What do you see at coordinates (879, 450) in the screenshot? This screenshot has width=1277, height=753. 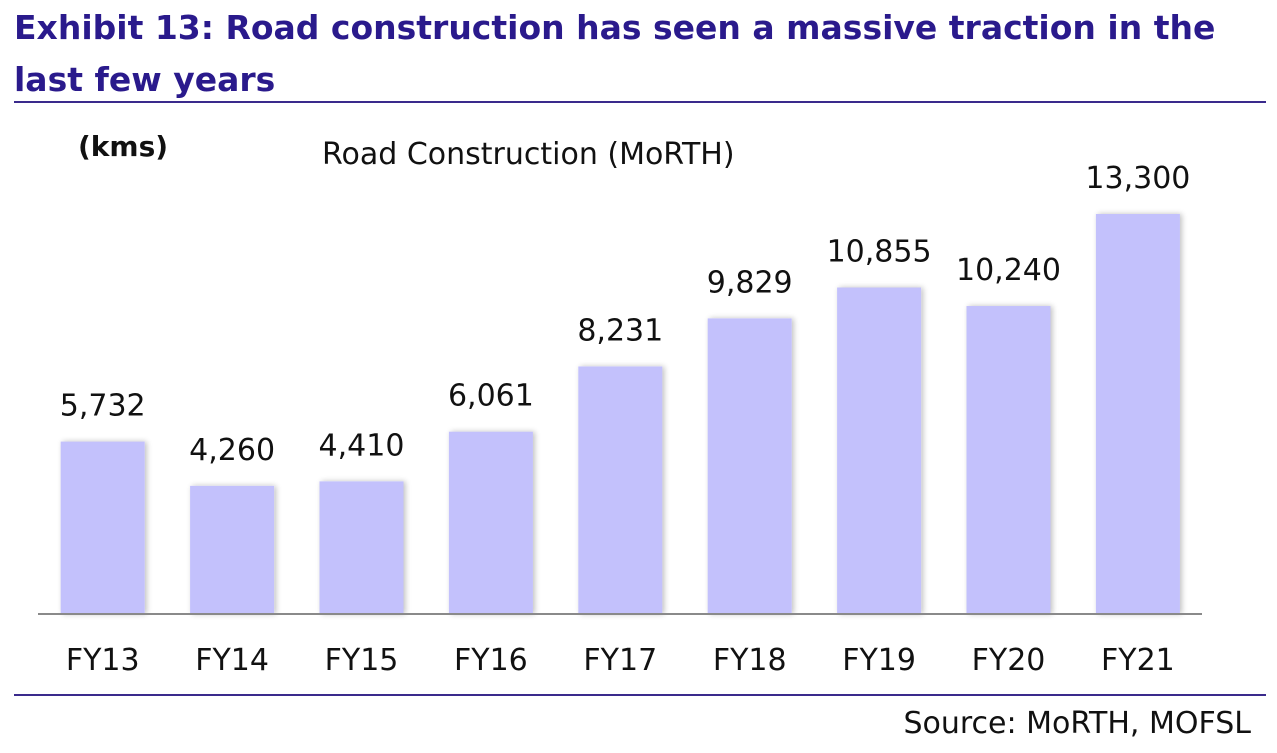 I see `bar-fy19` at bounding box center [879, 450].